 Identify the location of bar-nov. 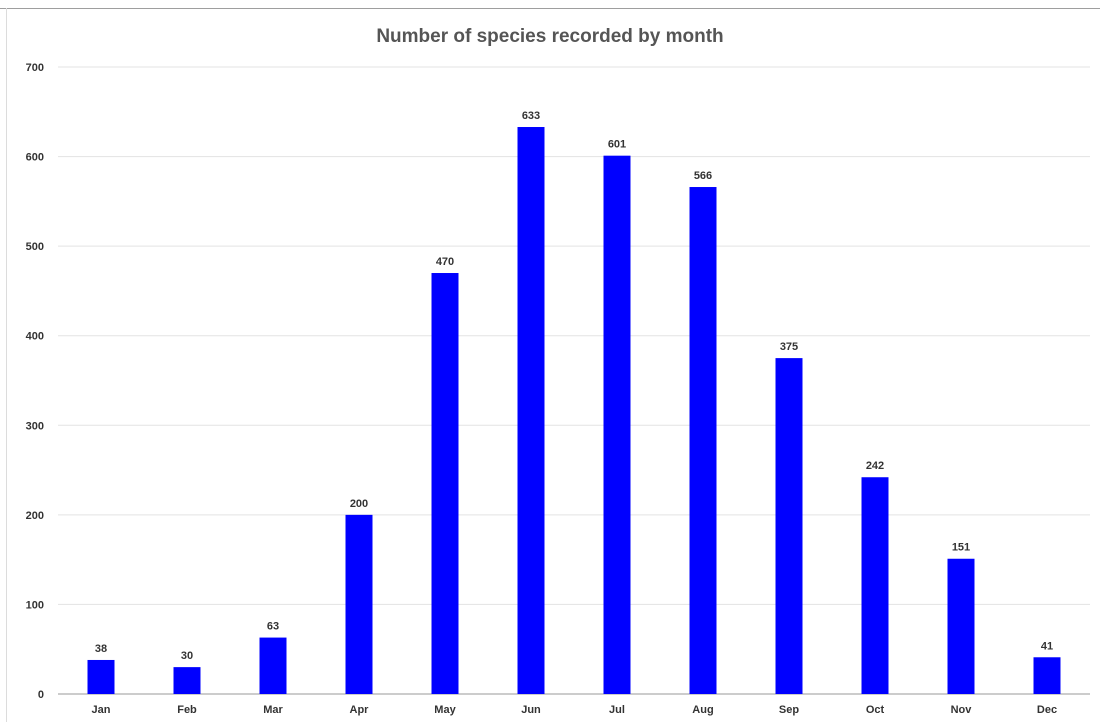
(961, 626).